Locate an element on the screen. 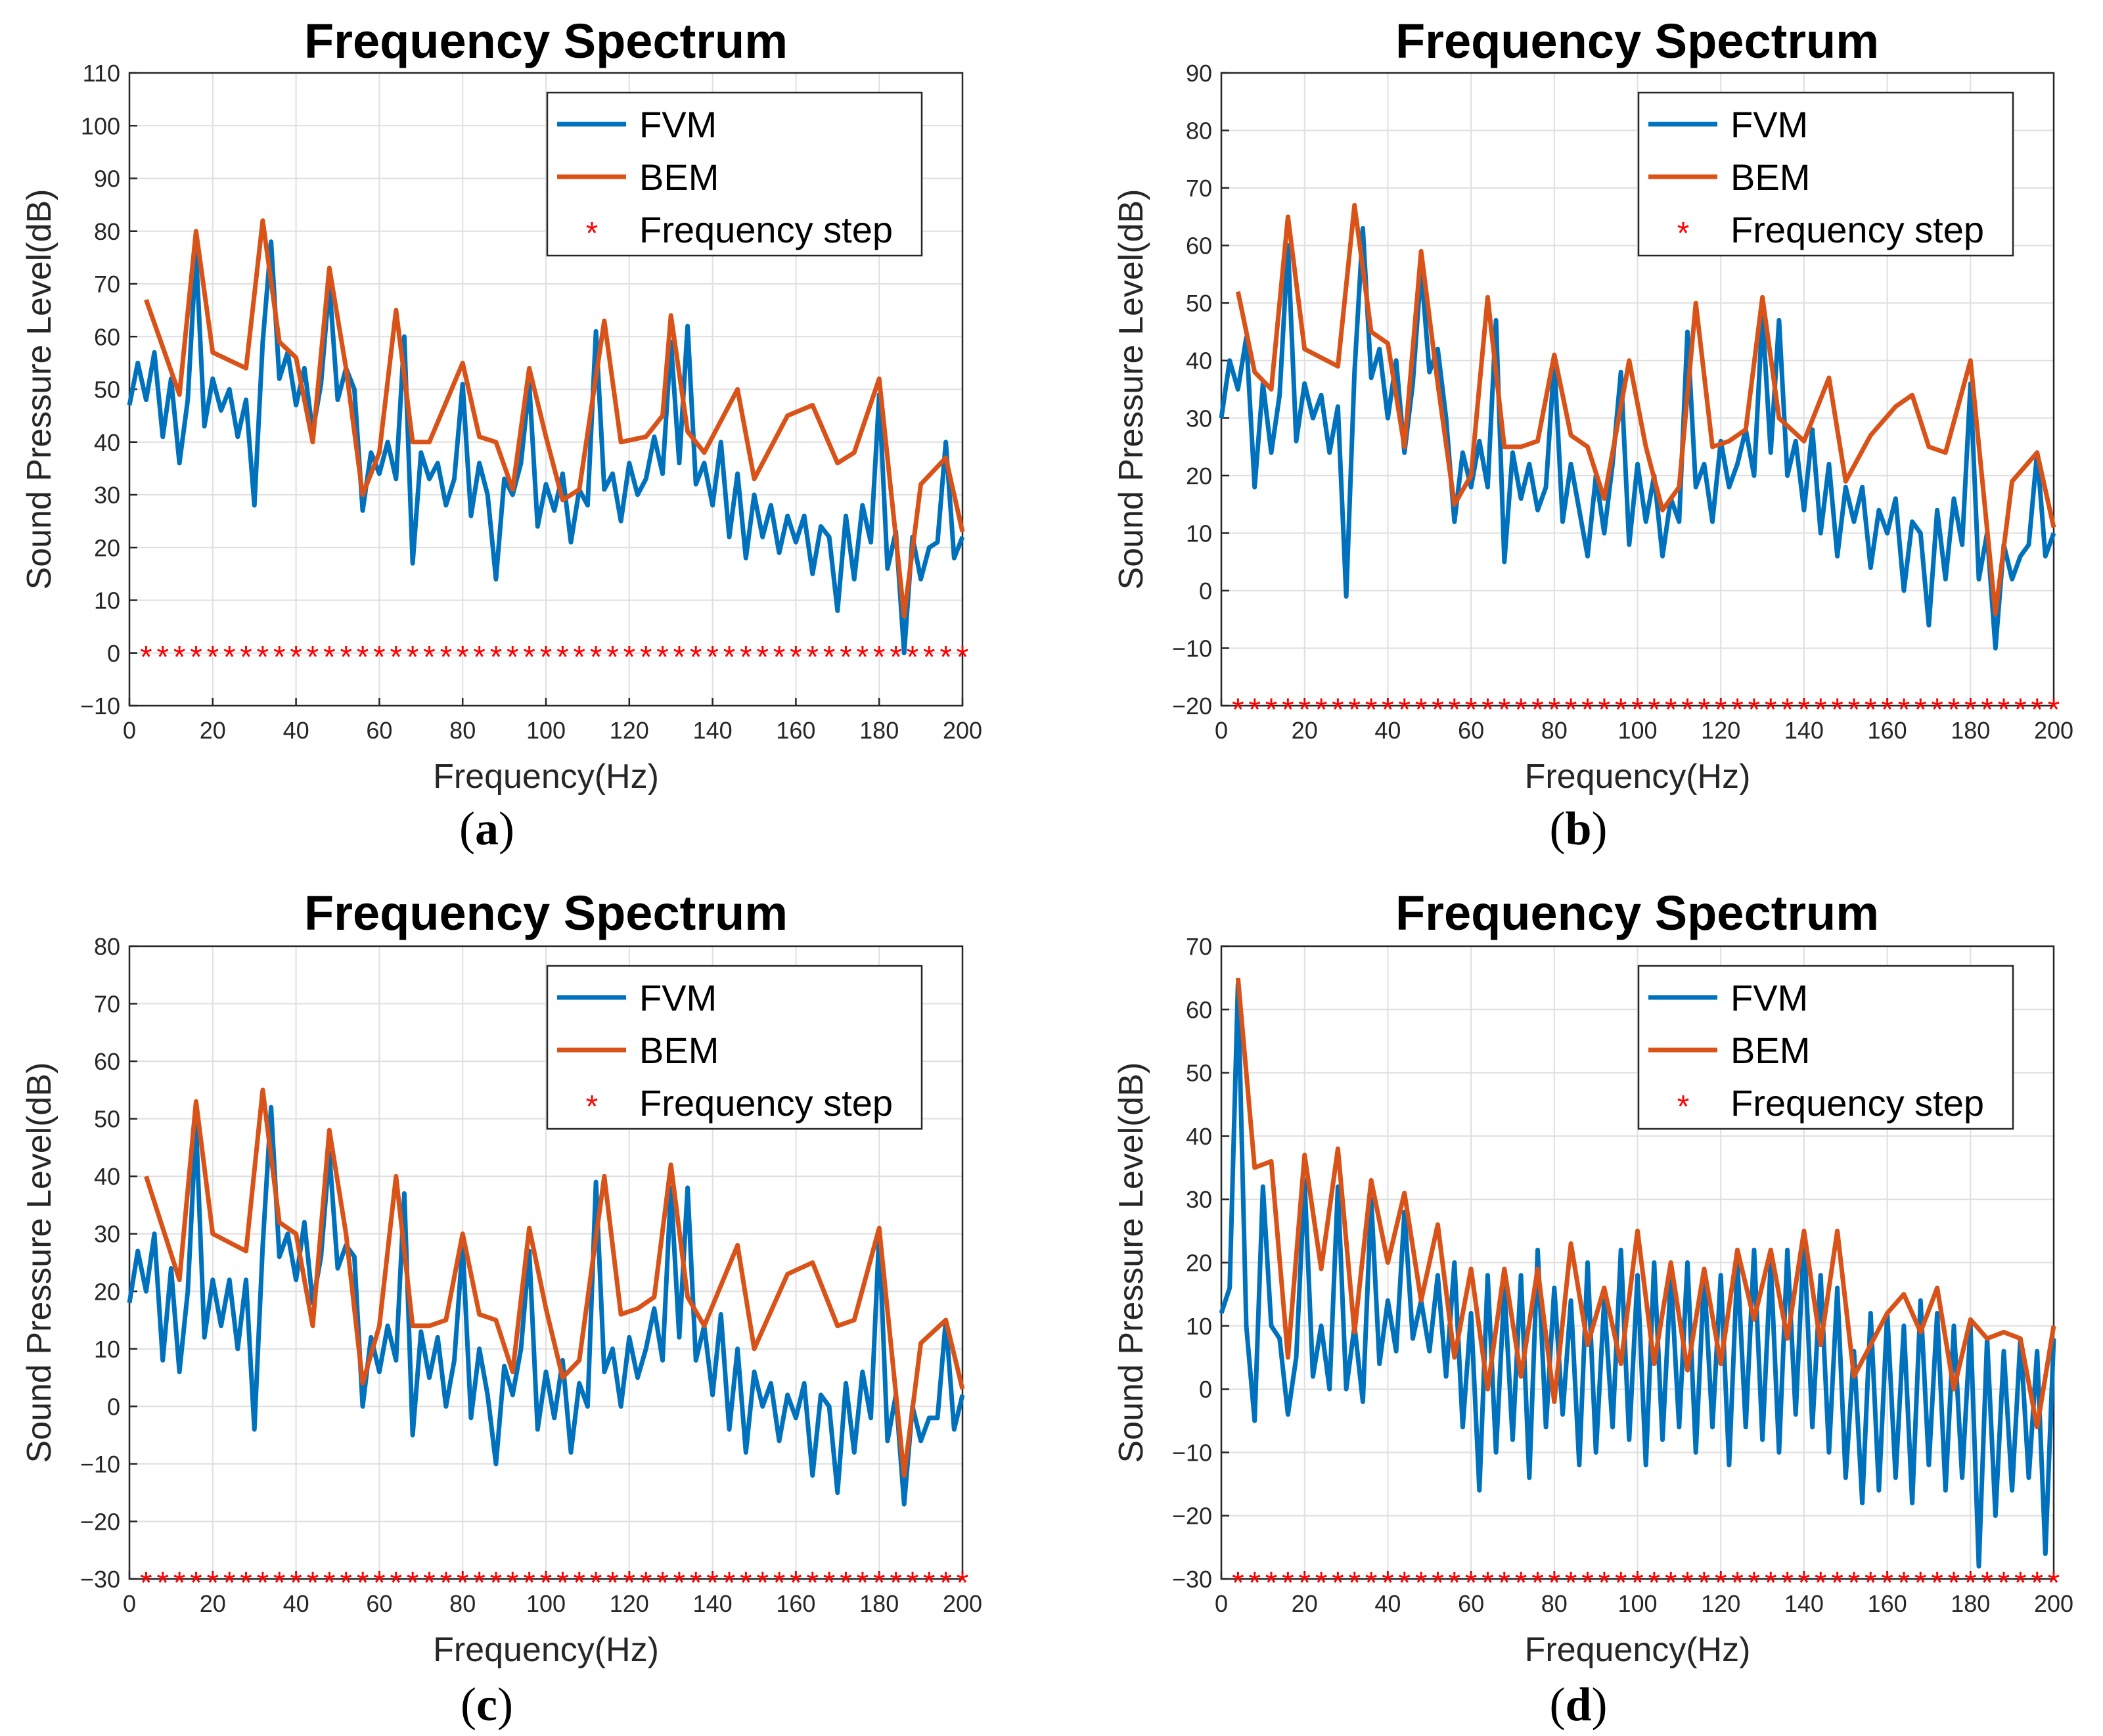 This screenshot has height=1736, width=2103. y-tick-label: 0 is located at coordinates (1205, 1389).